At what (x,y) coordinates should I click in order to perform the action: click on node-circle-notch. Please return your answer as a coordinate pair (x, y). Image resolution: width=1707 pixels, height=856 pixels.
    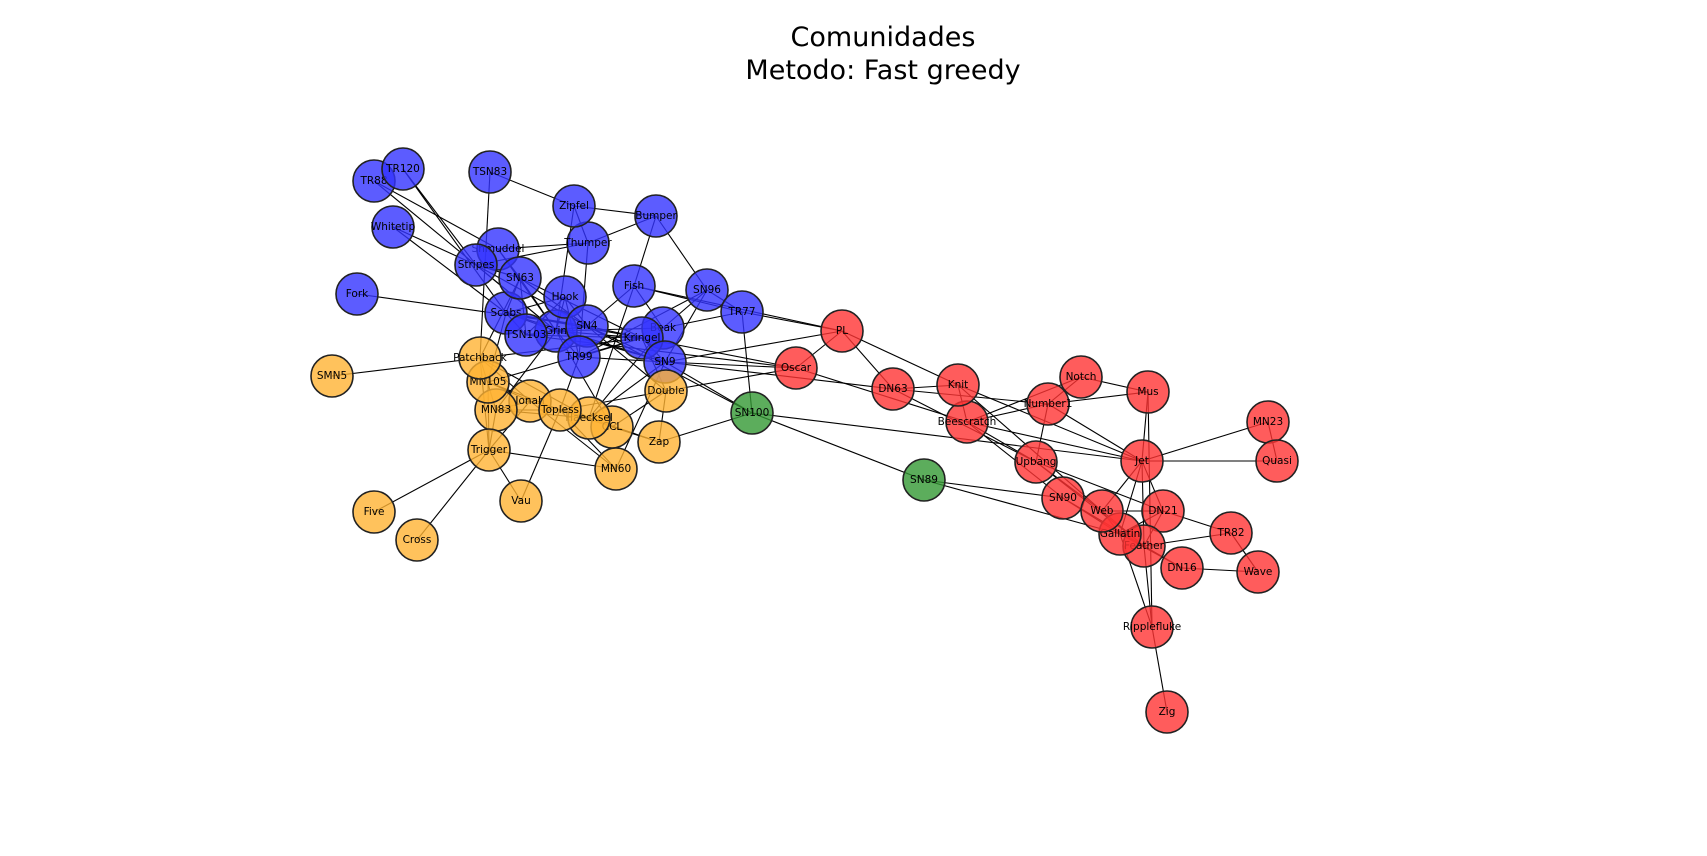
    Looking at the image, I should click on (1081, 377).